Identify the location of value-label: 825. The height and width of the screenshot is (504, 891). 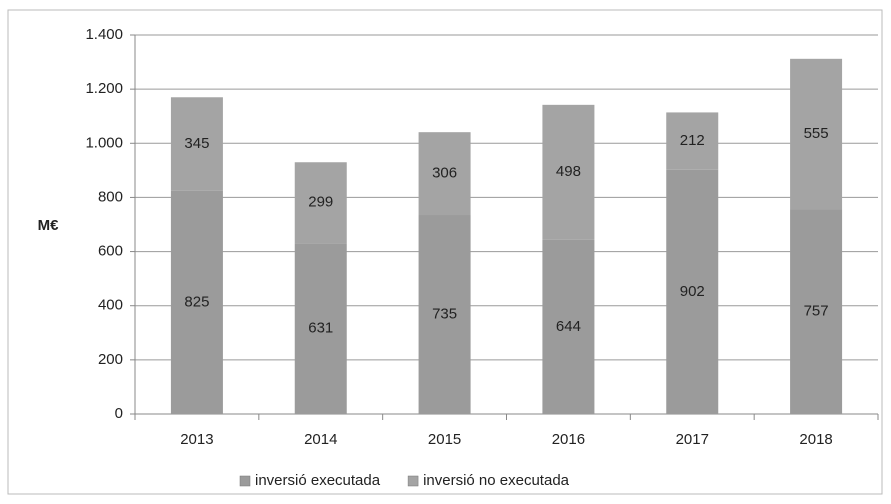
(196, 301).